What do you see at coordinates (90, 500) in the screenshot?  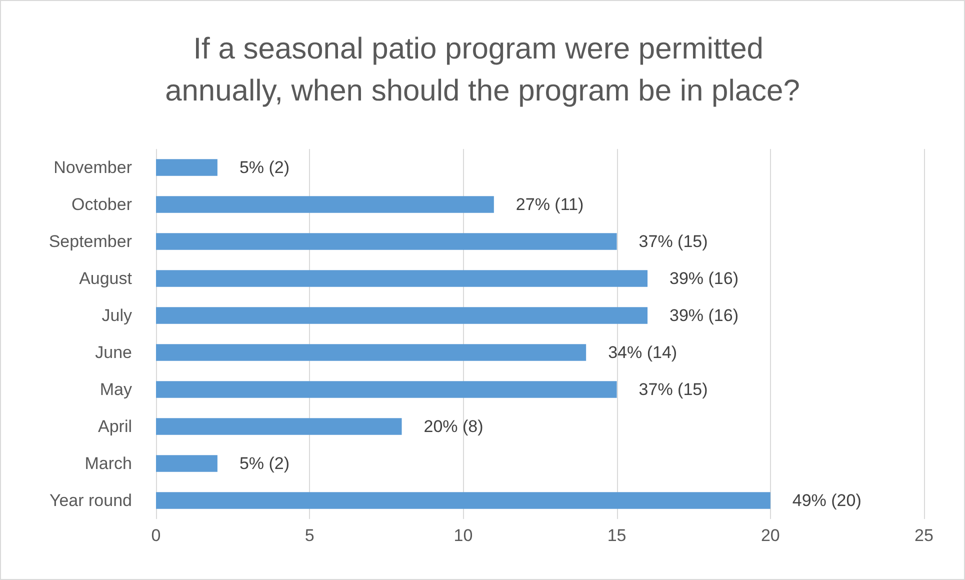 I see `y-tick-label: Year round` at bounding box center [90, 500].